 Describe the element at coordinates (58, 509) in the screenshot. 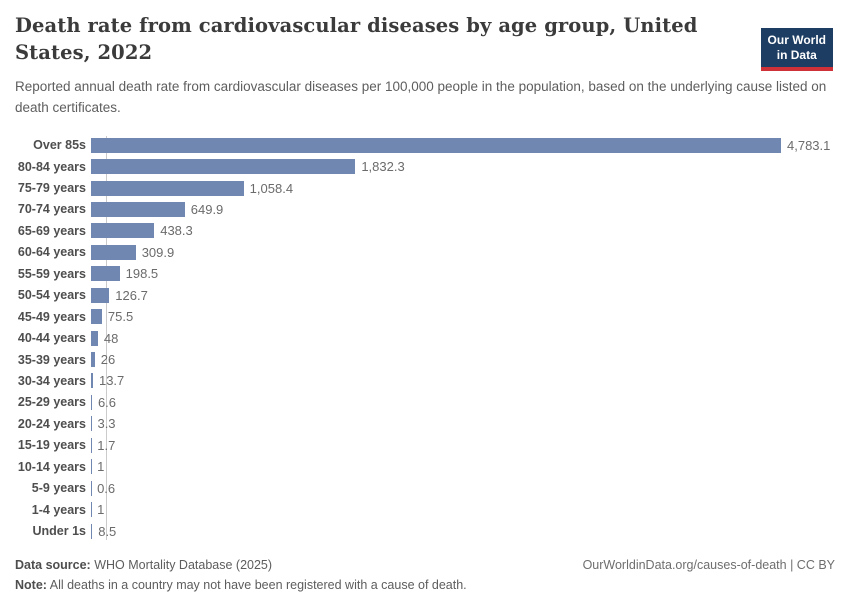

I see `category-label: 1-4 years` at that location.